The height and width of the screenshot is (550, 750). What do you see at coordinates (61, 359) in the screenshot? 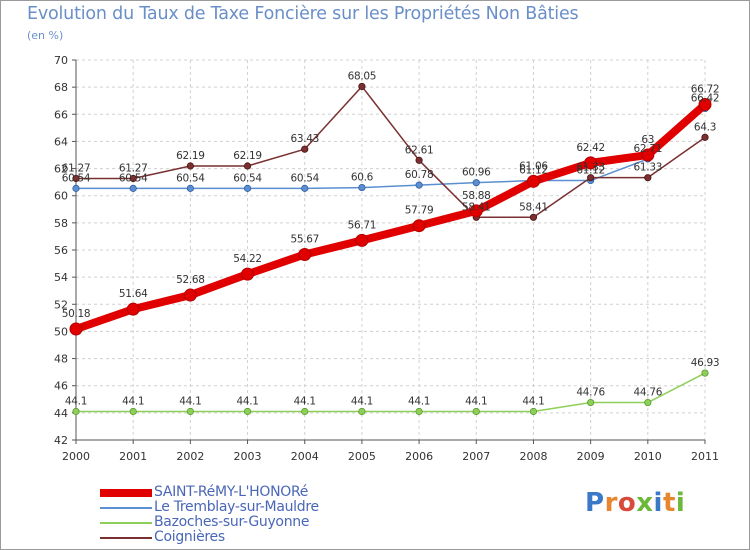
I see `y-tick-label: 48` at bounding box center [61, 359].